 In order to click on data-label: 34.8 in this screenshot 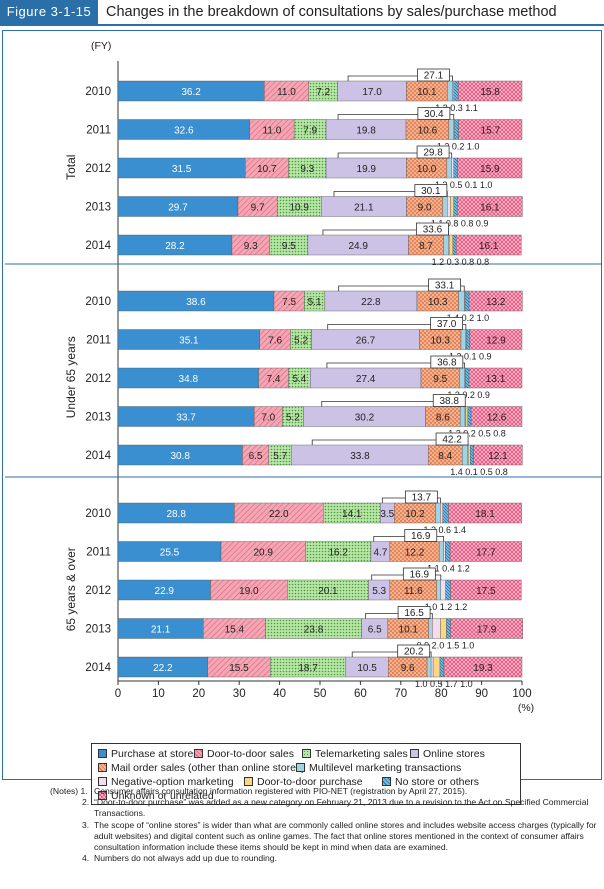, I will do `click(189, 379)`.